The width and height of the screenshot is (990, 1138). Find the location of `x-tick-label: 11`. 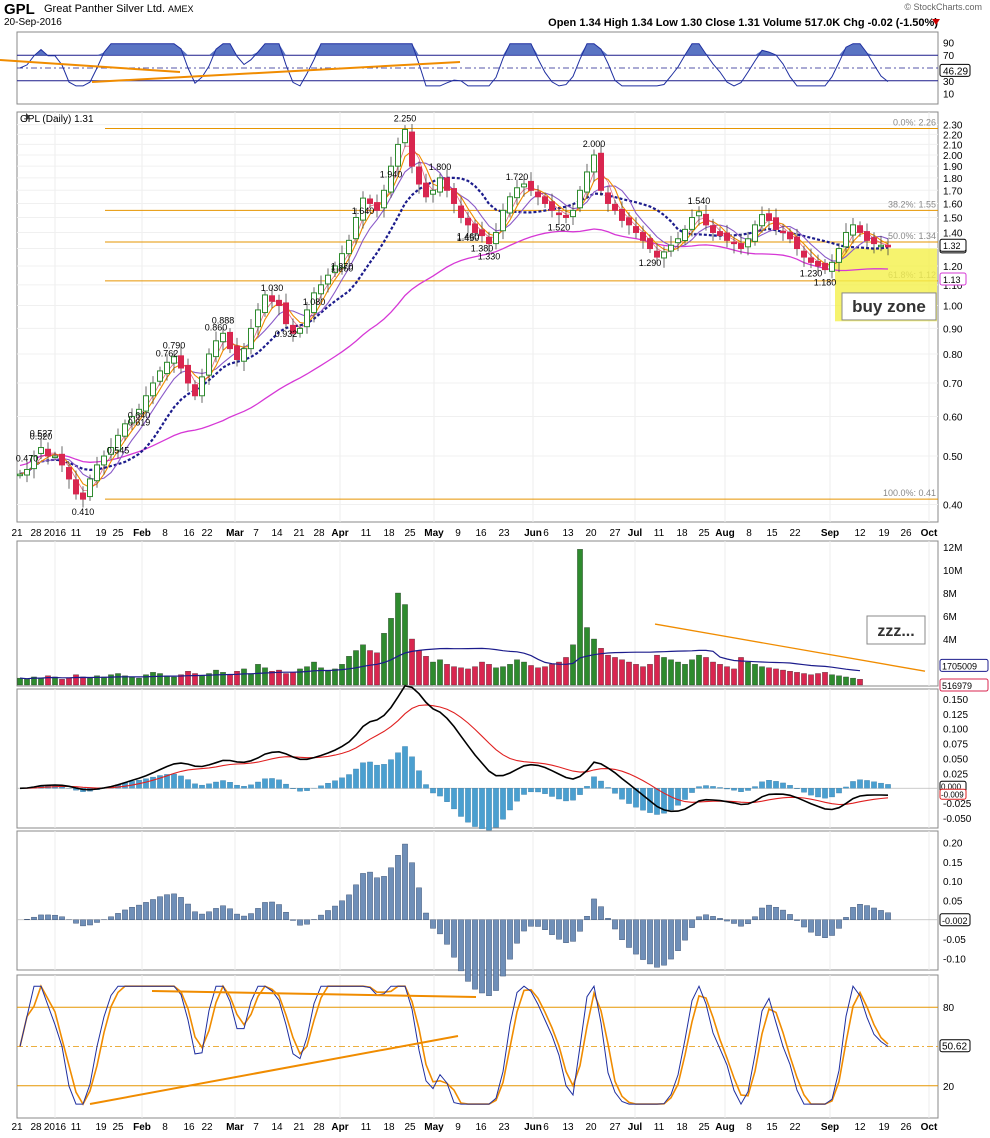

x-tick-label: 11 is located at coordinates (76, 533).